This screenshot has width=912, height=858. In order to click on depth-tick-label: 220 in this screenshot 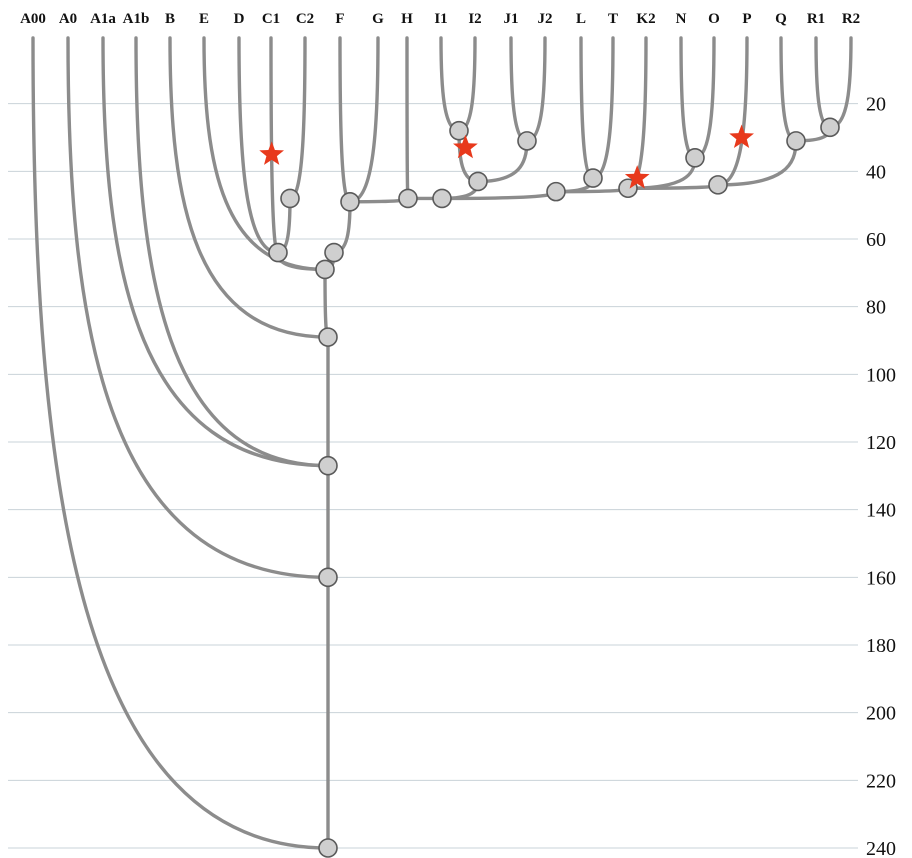, I will do `click(881, 781)`.